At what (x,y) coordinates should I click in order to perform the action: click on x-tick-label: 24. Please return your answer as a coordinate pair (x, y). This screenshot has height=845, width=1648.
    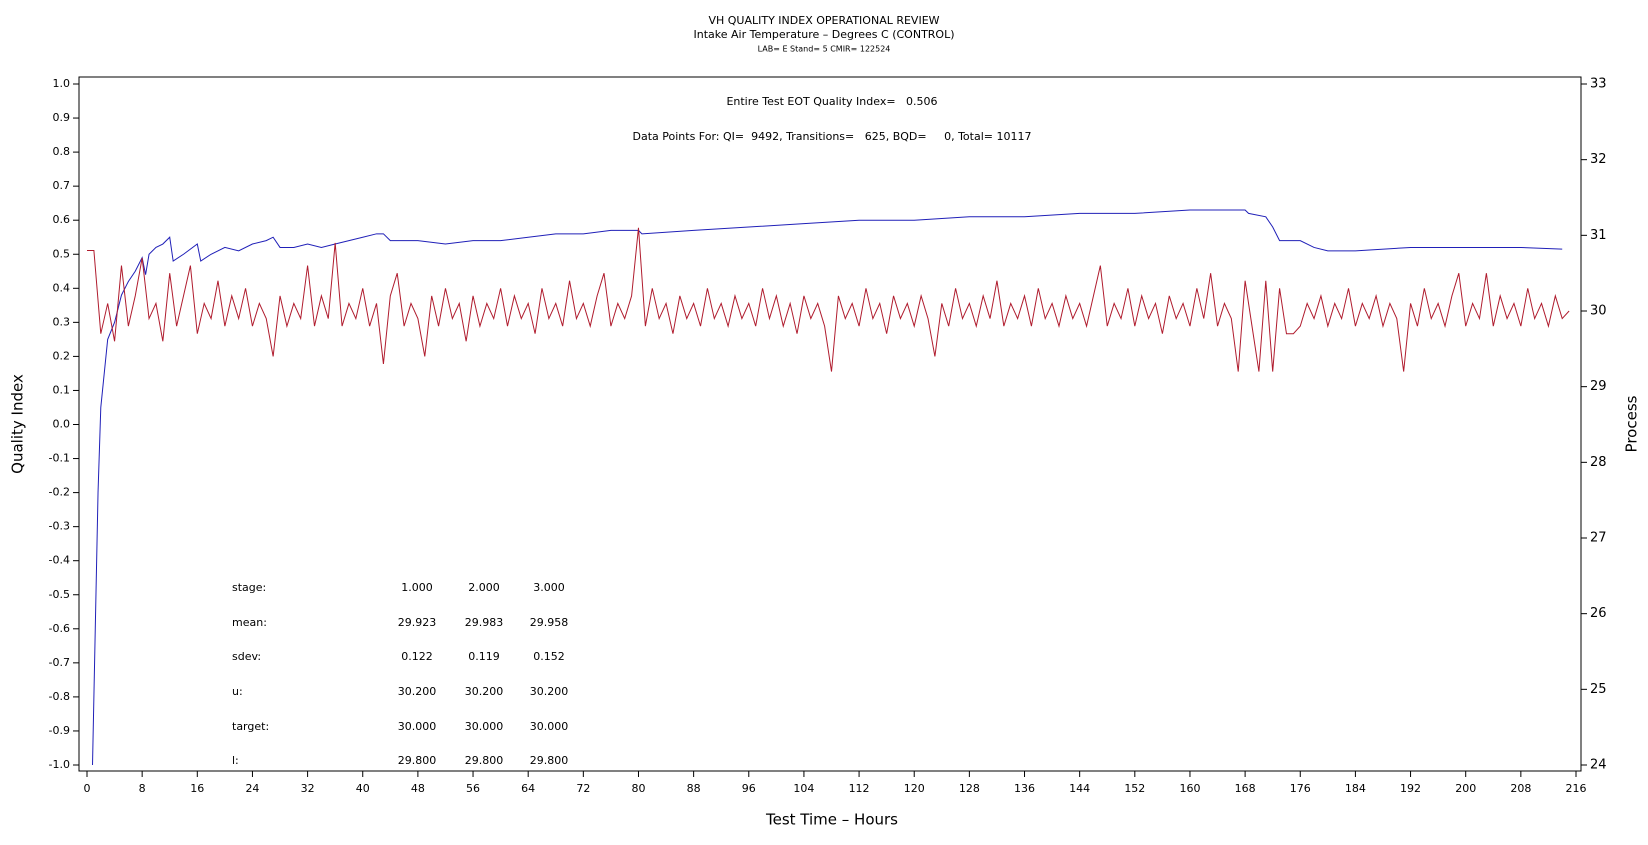
    Looking at the image, I should click on (252, 788).